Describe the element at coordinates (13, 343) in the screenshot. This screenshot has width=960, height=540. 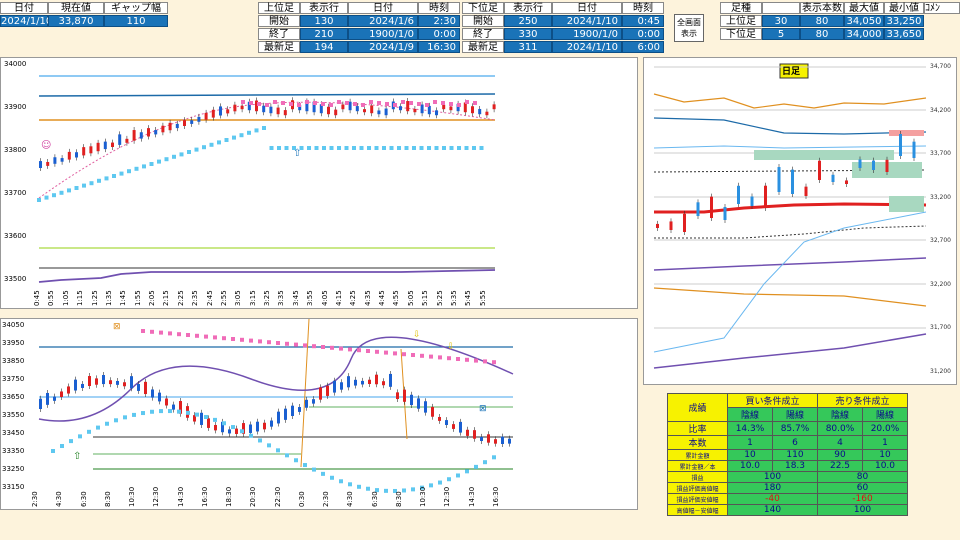
I see `y-axis-label: 33950` at that location.